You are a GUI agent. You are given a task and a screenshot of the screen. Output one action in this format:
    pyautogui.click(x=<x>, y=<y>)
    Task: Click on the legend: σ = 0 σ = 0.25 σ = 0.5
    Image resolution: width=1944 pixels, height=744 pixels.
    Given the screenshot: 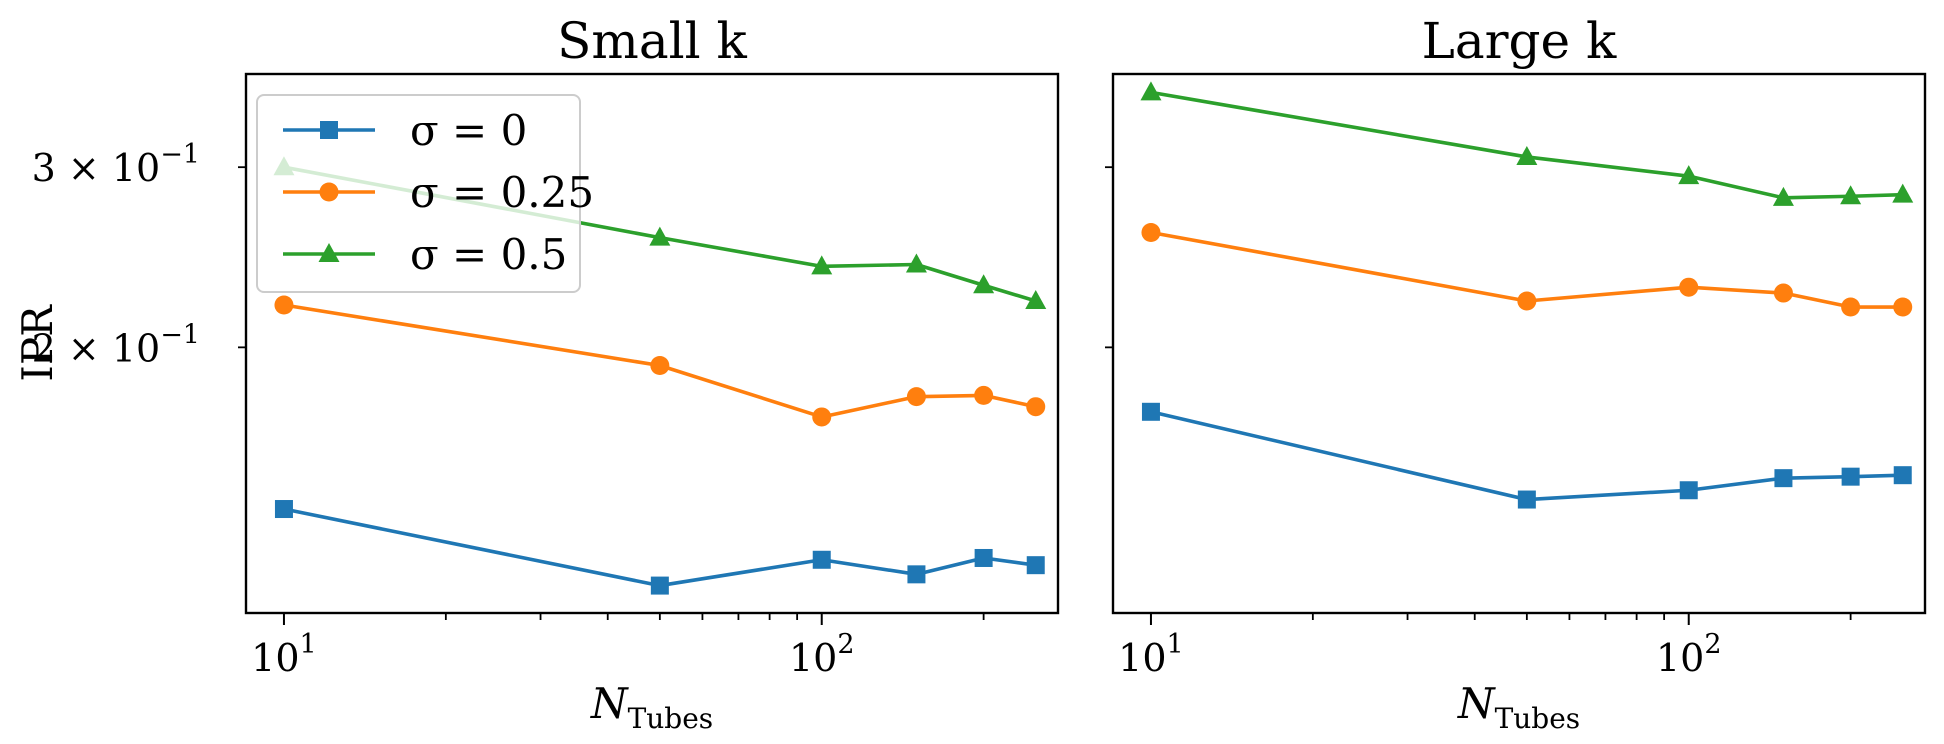 What is the action you would take?
    pyautogui.click(x=425, y=193)
    